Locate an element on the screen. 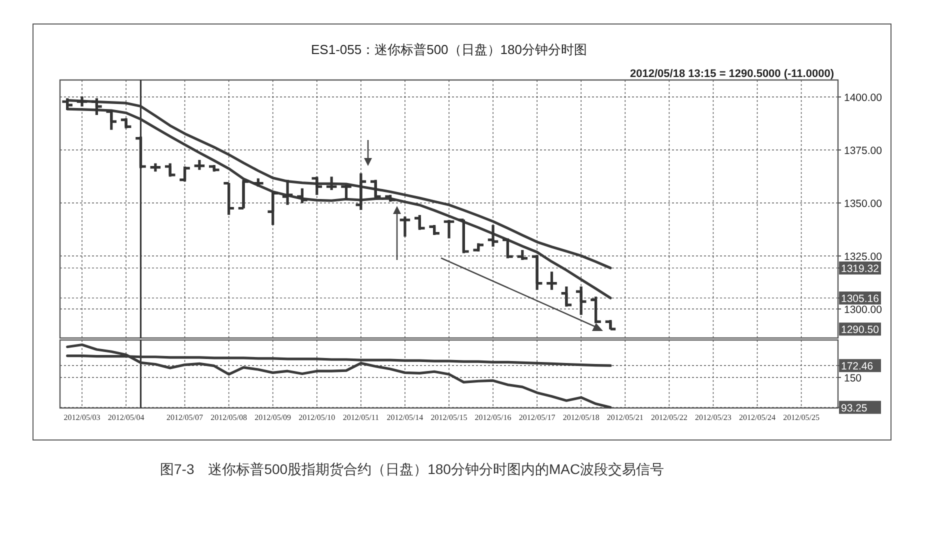  x-tick-label: 2012/05/24 is located at coordinates (757, 417).